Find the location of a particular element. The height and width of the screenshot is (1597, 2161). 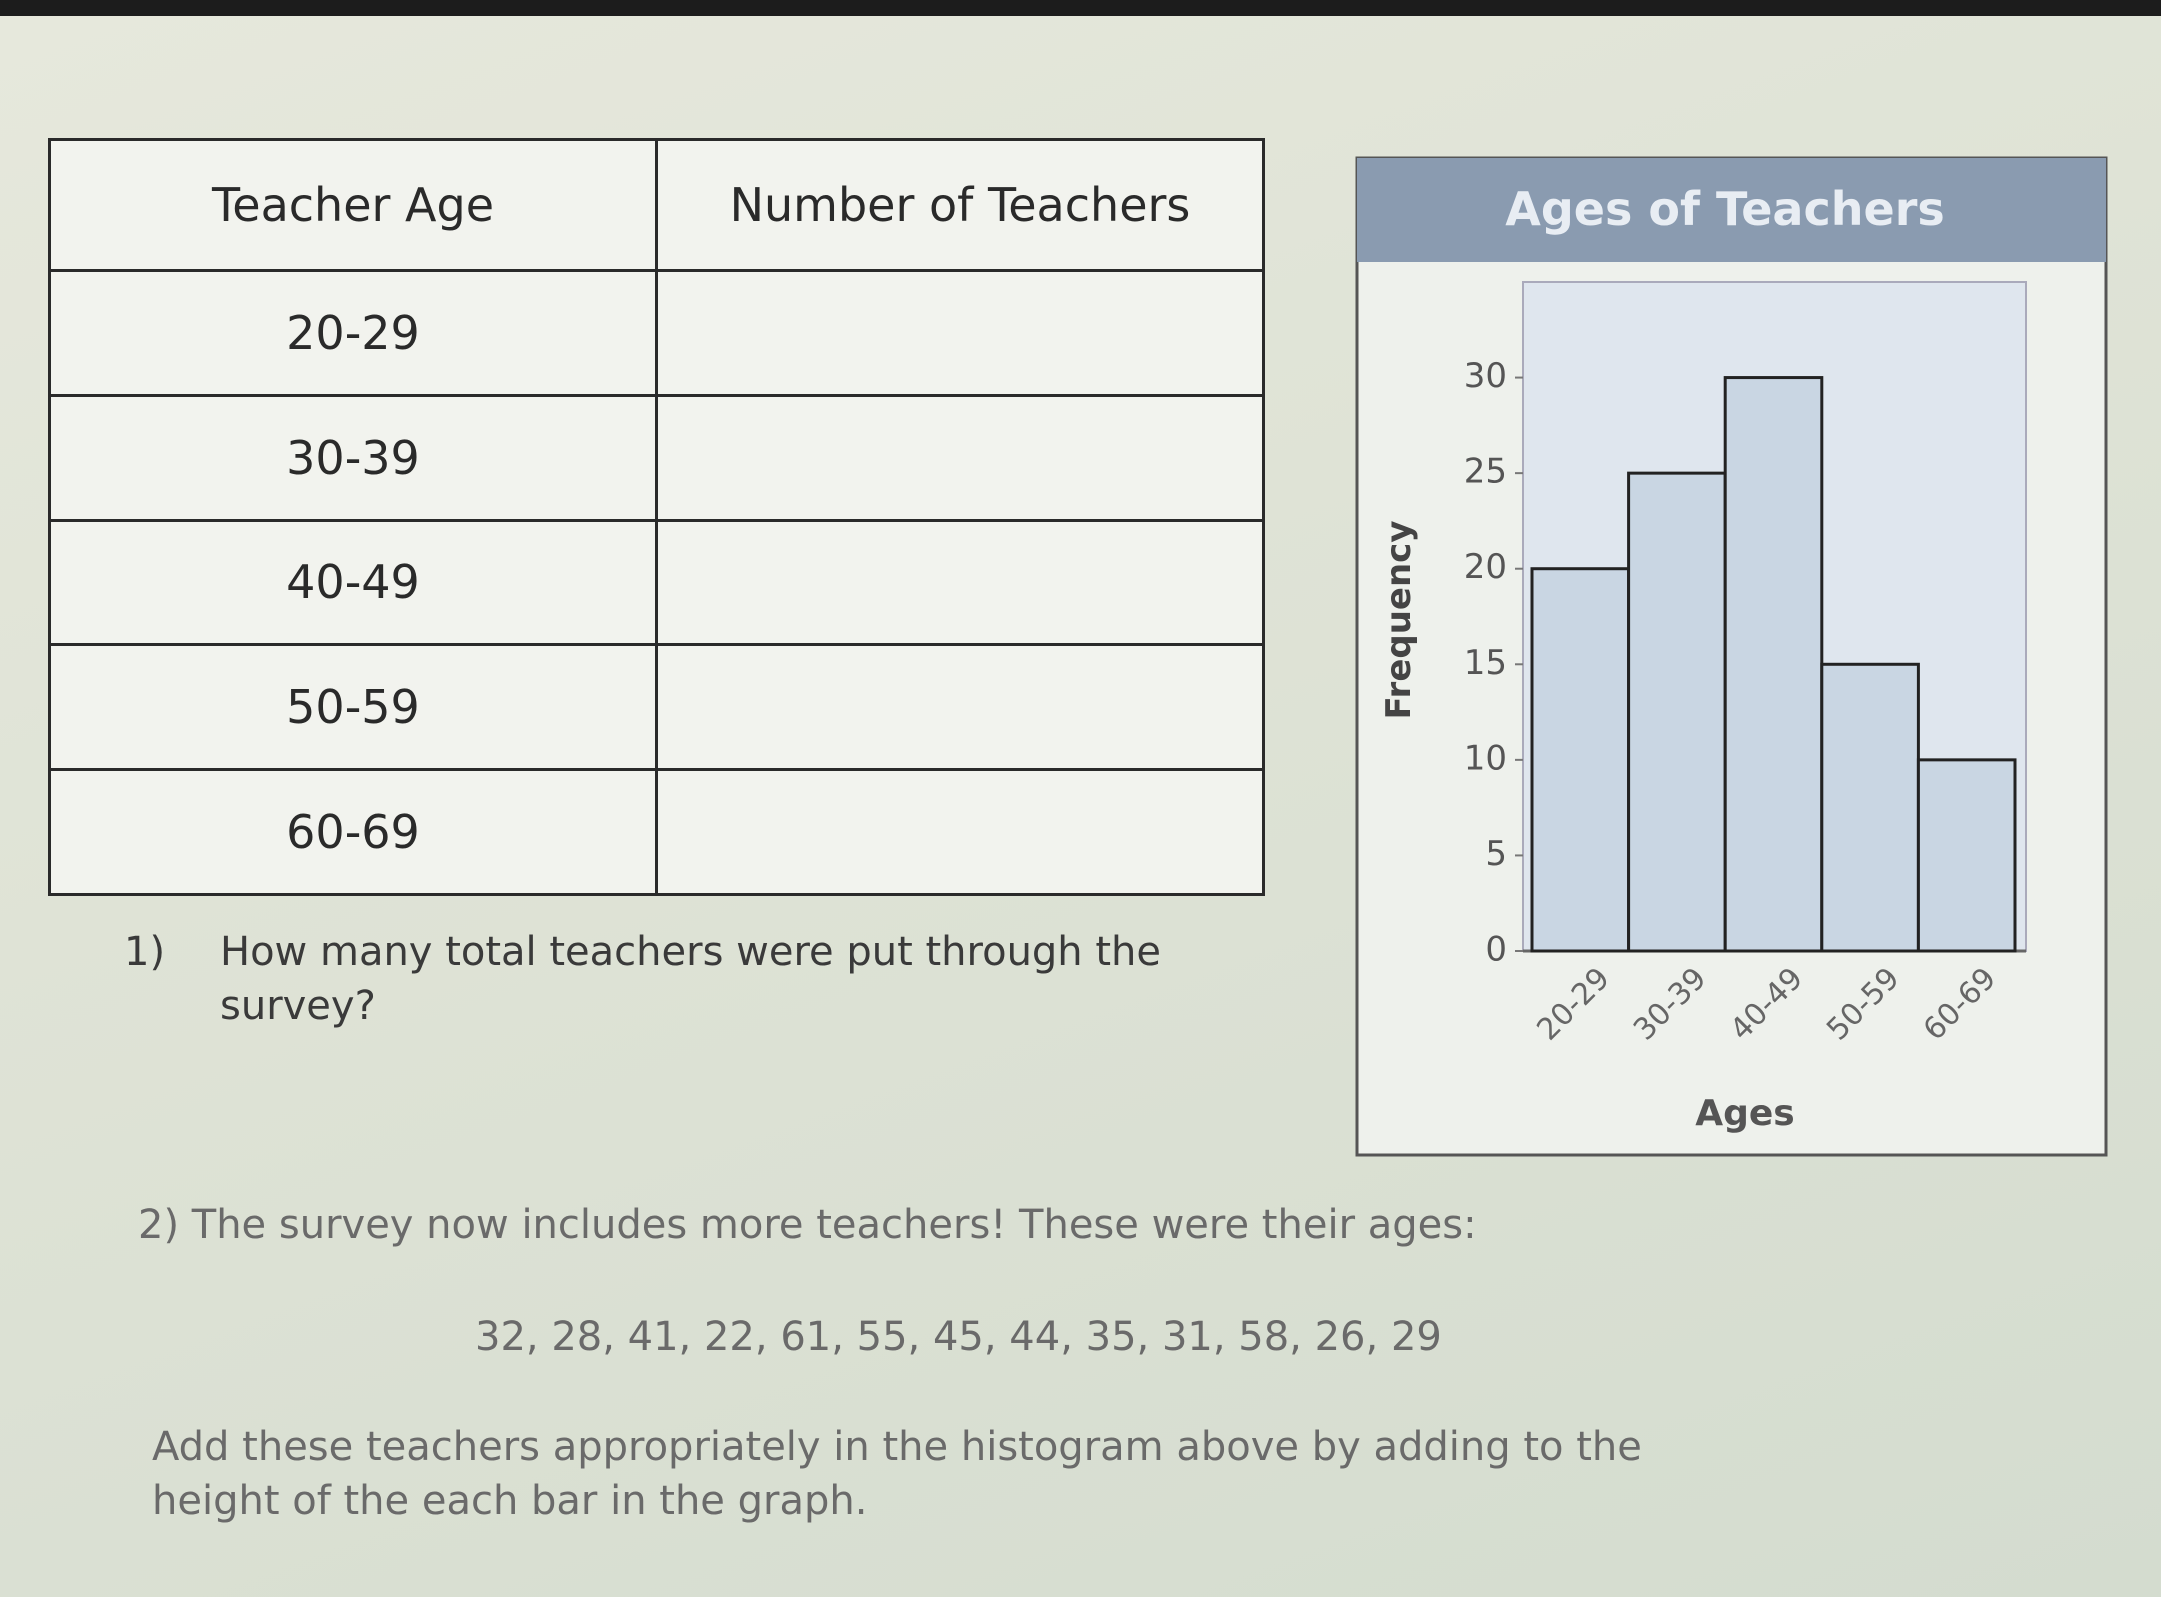

age-cell: 20-29 is located at coordinates (353, 333).